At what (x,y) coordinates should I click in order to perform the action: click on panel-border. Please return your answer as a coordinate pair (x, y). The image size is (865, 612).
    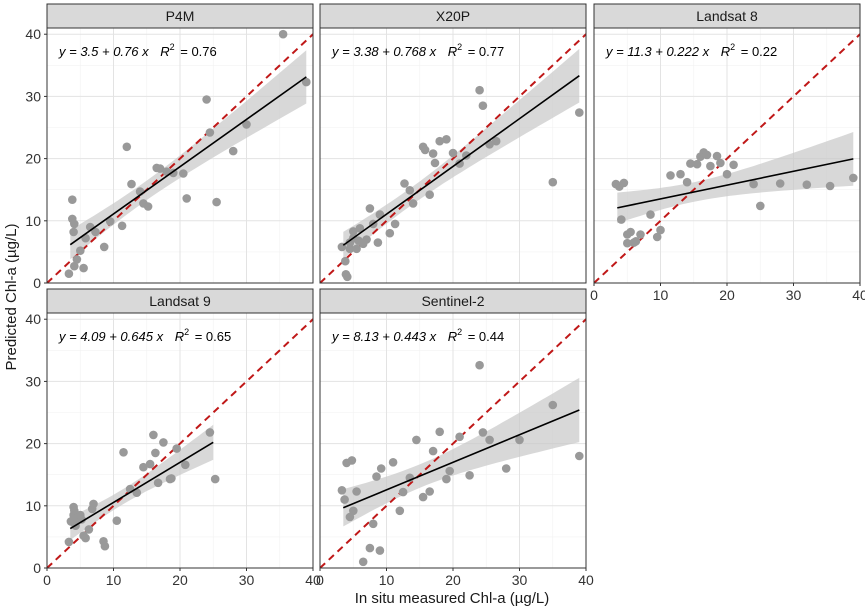
    Looking at the image, I should click on (180, 155).